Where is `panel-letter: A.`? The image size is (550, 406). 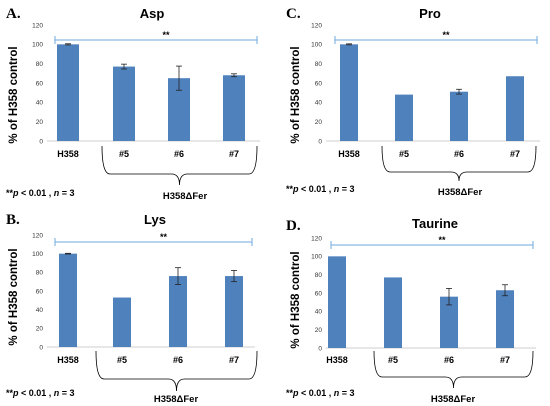 panel-letter: A. is located at coordinates (13, 14).